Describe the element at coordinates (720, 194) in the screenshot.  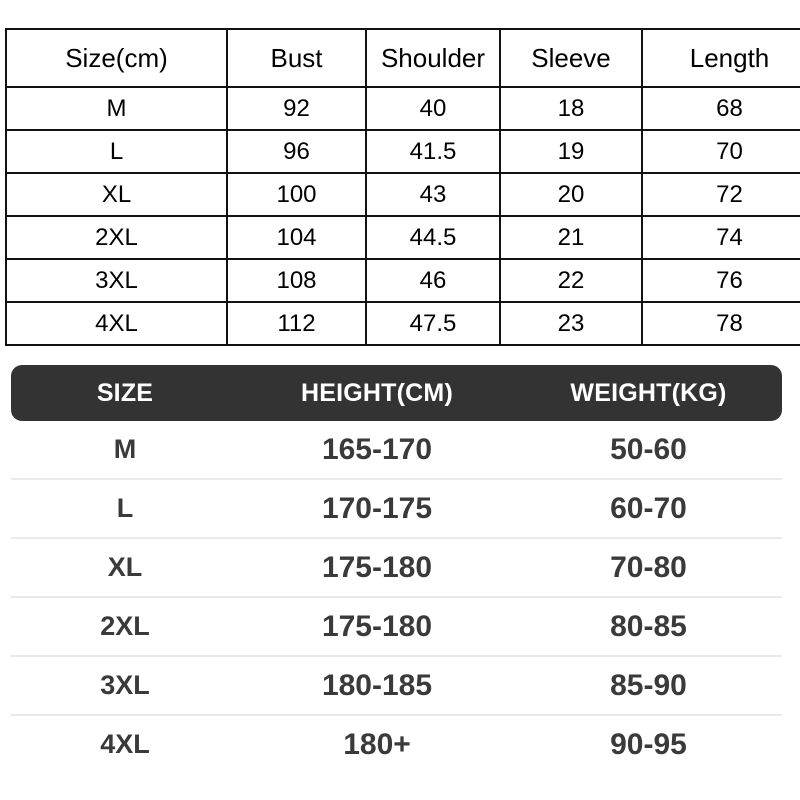
I see `cell-length: 72` at that location.